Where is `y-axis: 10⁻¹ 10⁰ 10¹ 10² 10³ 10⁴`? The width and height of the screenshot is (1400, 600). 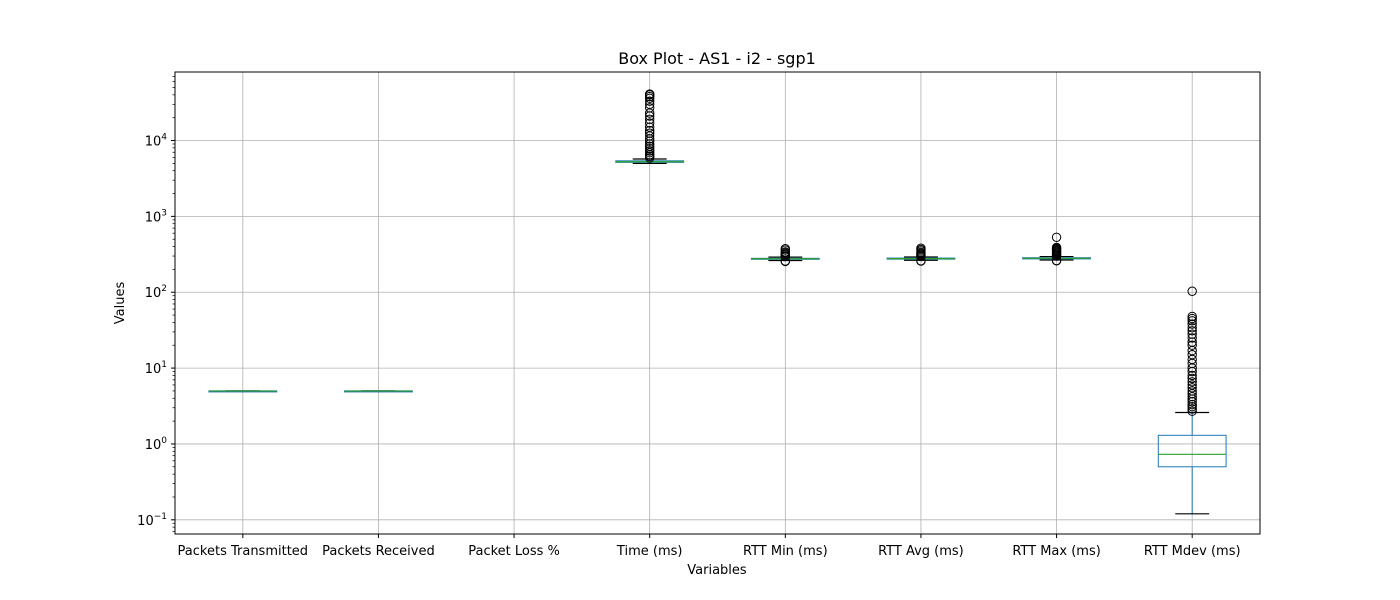
y-axis: 10⁻¹ 10⁰ 10¹ 10² 10³ 10⁴ is located at coordinates (156, 304).